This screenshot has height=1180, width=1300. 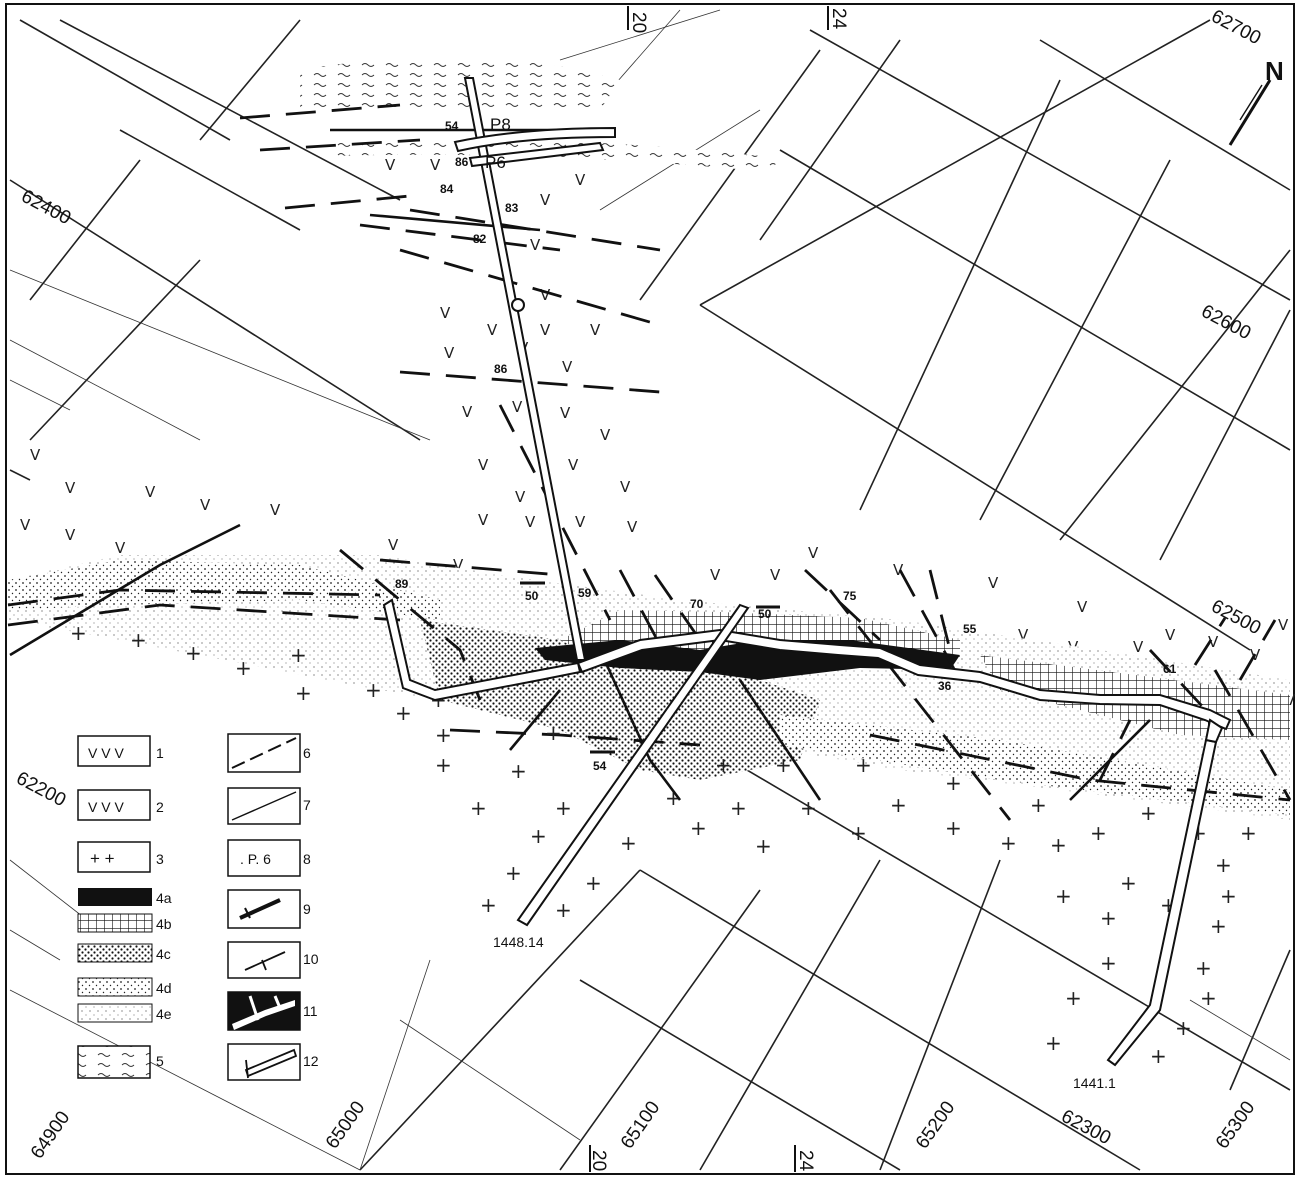 I want to click on dip-84: 84, so click(x=447, y=189).